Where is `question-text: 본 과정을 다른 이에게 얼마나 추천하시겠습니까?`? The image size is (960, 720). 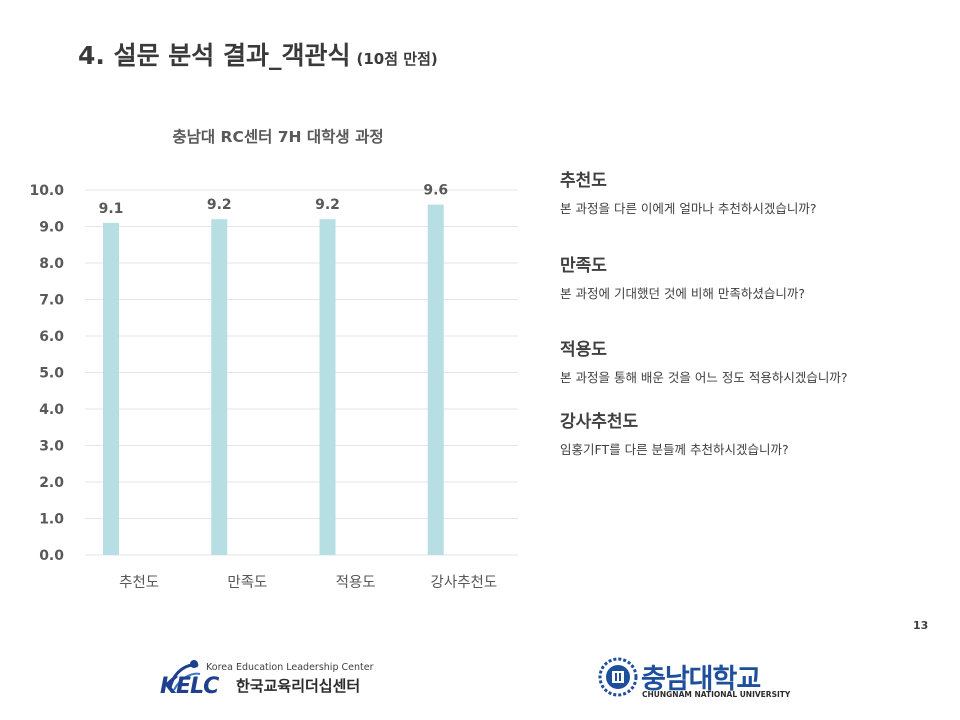
question-text: 본 과정을 다른 이에게 얼마나 추천하시겠습니까? is located at coordinates (688, 208).